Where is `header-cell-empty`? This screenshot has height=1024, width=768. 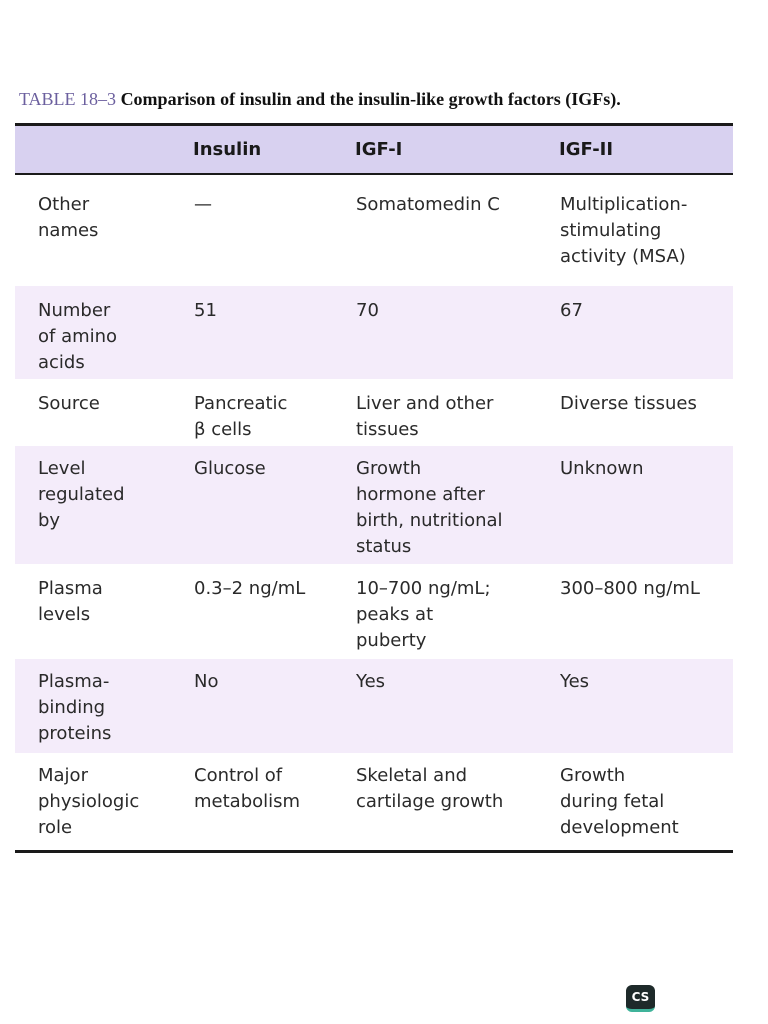 header-cell-empty is located at coordinates (104, 150).